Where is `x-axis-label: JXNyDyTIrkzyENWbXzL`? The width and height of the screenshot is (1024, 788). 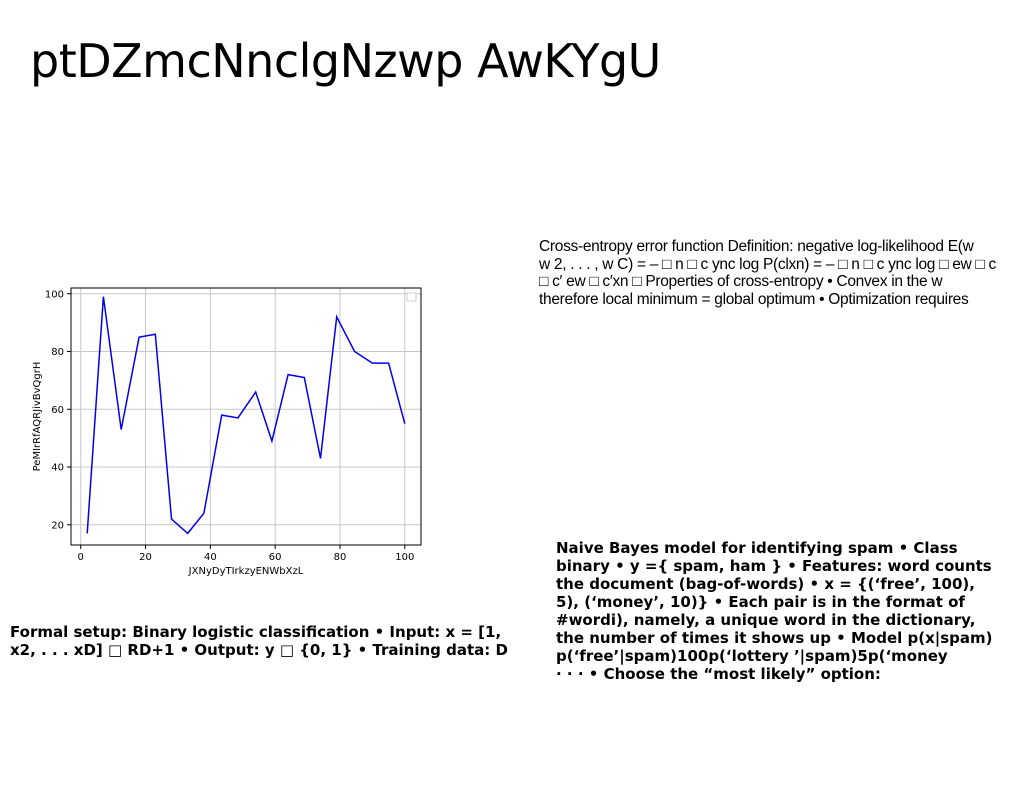
x-axis-label: JXNyDyTIrkzyENWbXzL is located at coordinates (246, 571).